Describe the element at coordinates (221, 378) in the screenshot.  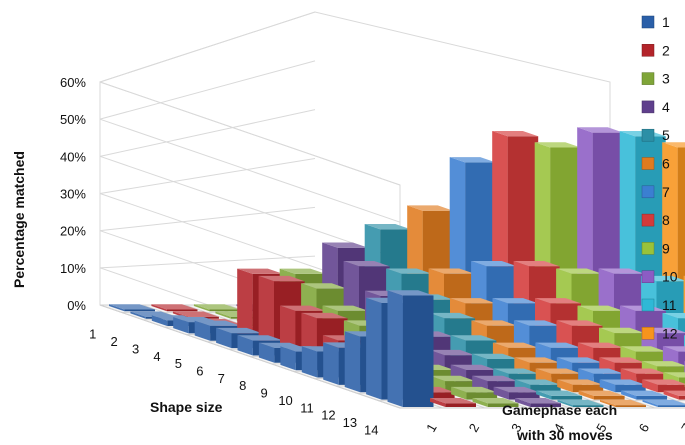
I see `x-tick-label: 7` at that location.